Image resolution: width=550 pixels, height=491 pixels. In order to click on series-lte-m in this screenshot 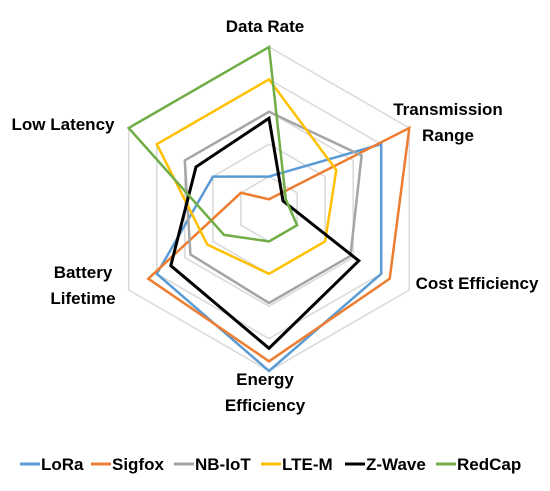, I will do `click(246, 176)`.